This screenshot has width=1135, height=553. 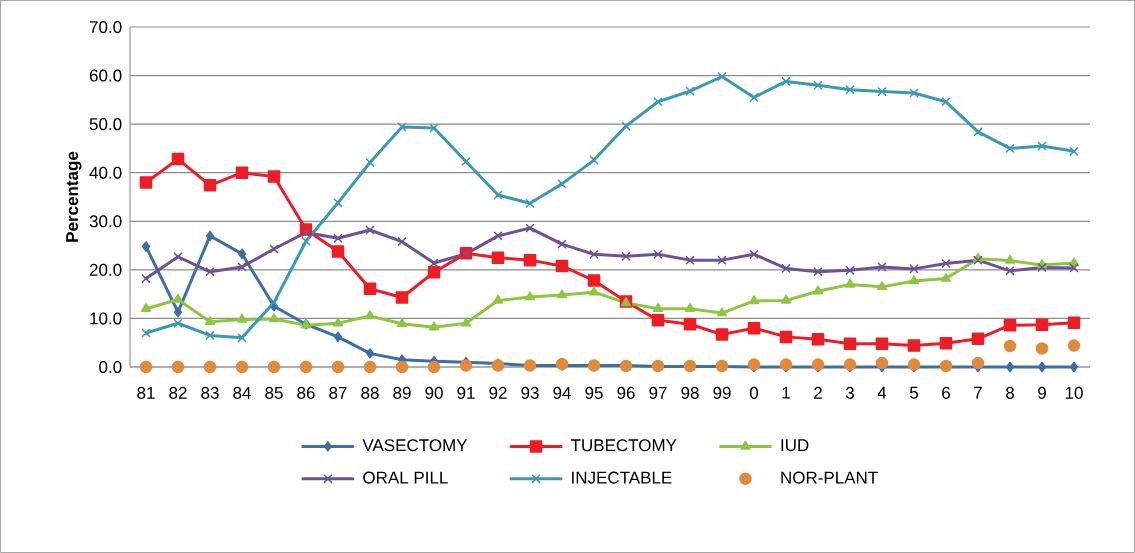 I want to click on x-tick-label: 0, so click(x=754, y=392).